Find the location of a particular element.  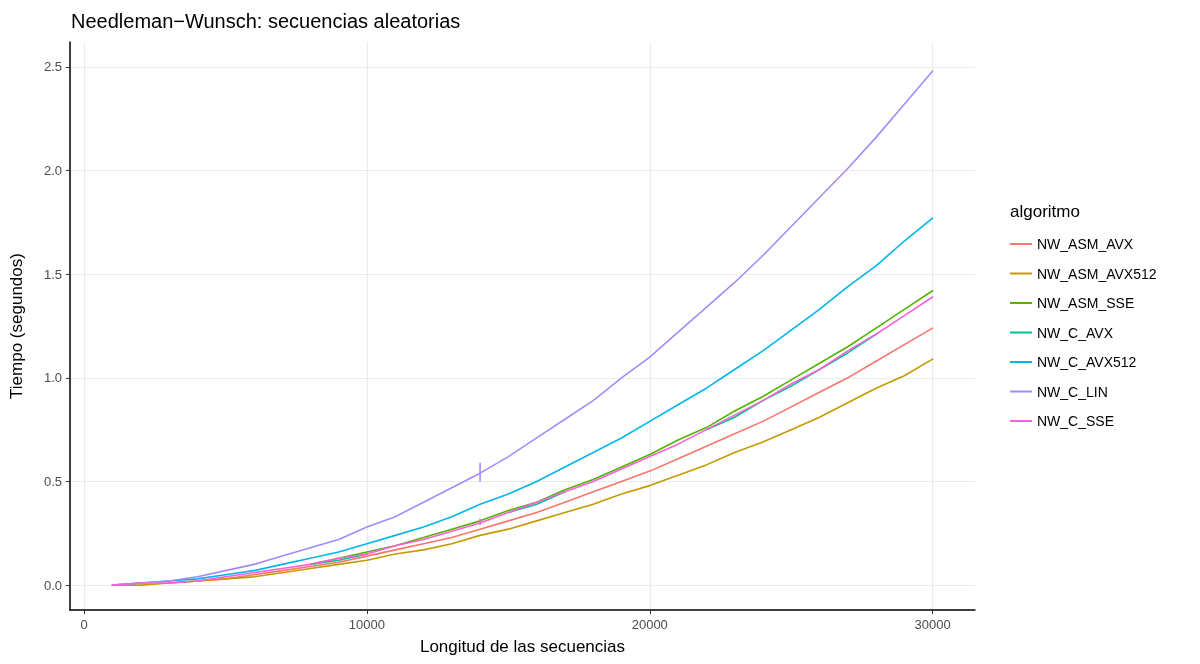

y-tick-label: 0.0 is located at coordinates (52, 585).